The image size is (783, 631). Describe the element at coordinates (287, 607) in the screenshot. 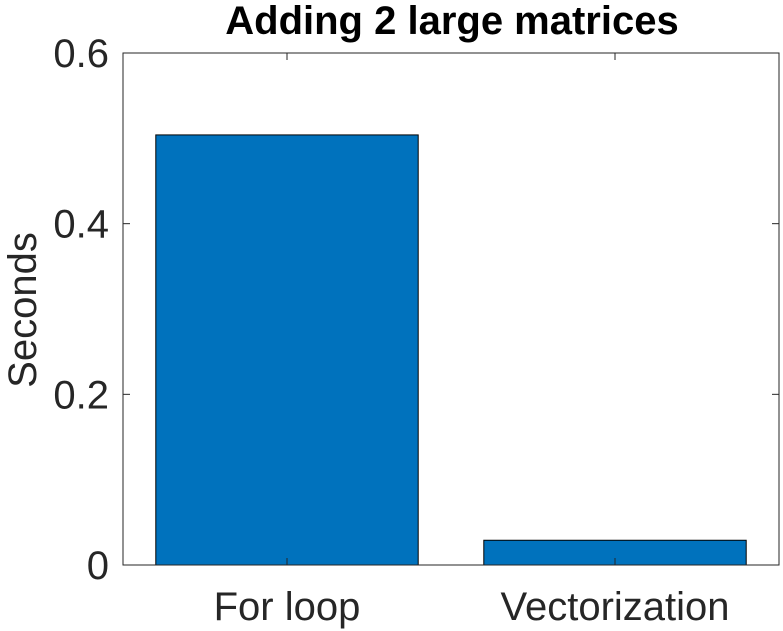

I see `x-tick-label: For loop` at that location.